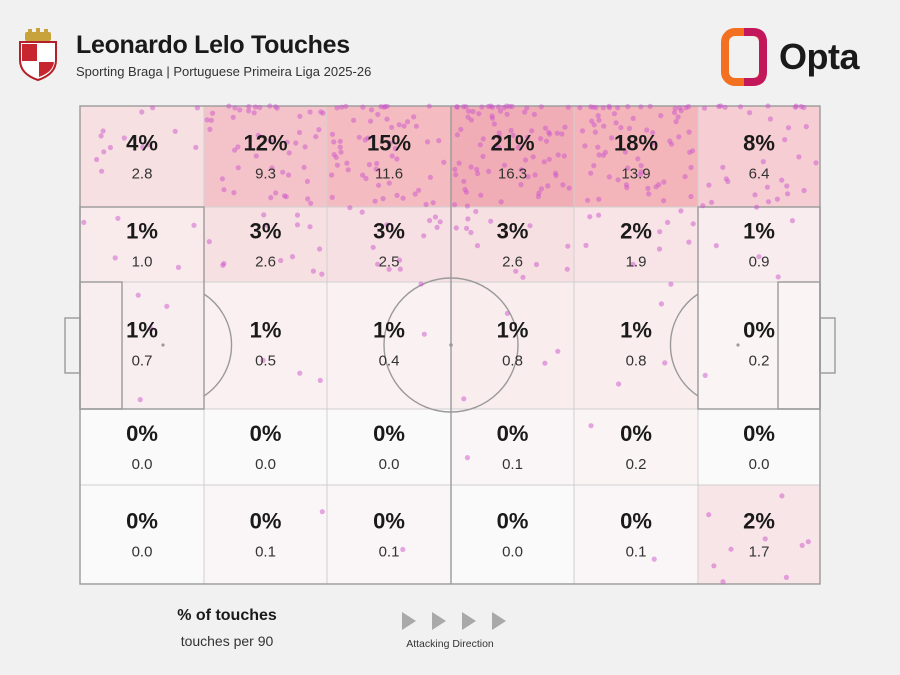 Image resolution: width=900 pixels, height=675 pixels. I want to click on legend-percent-label: % of touches, so click(227, 615).